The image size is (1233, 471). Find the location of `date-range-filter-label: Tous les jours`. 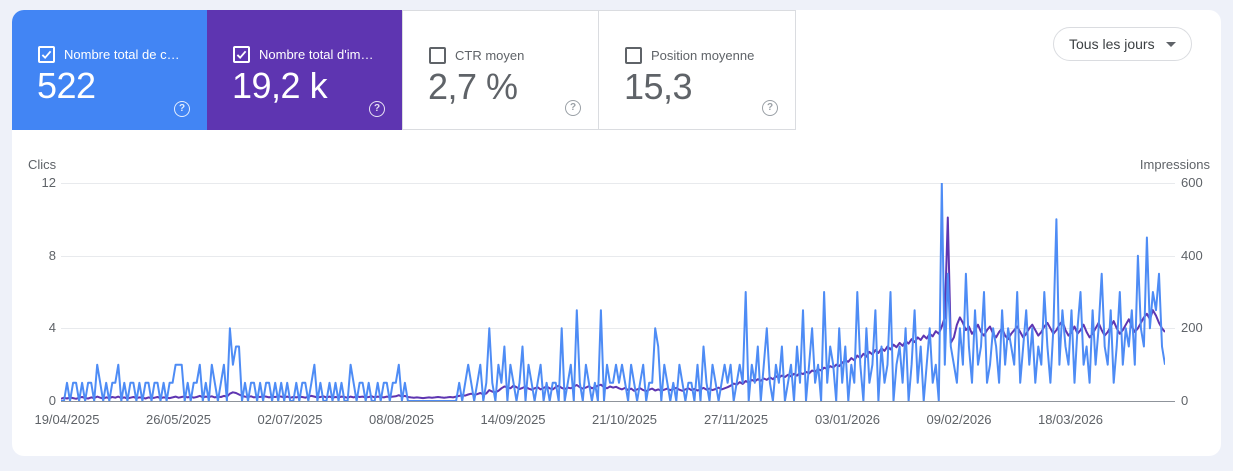

date-range-filter-label: Tous les jours is located at coordinates (1112, 44).